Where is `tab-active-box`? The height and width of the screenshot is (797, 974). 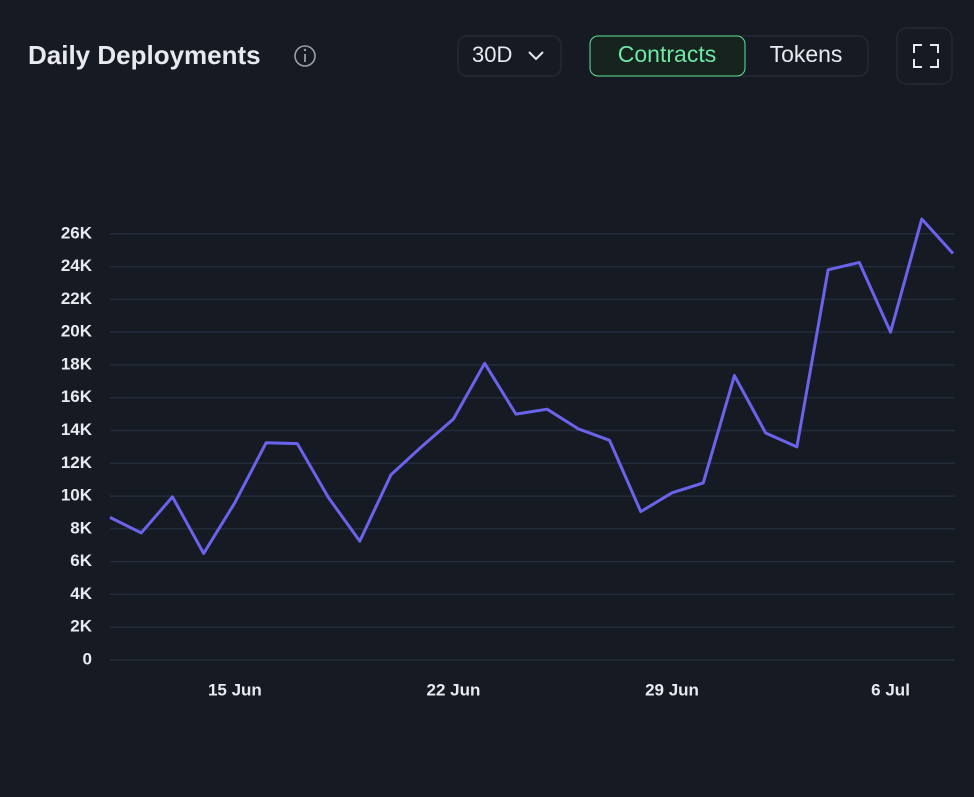 tab-active-box is located at coordinates (667, 56).